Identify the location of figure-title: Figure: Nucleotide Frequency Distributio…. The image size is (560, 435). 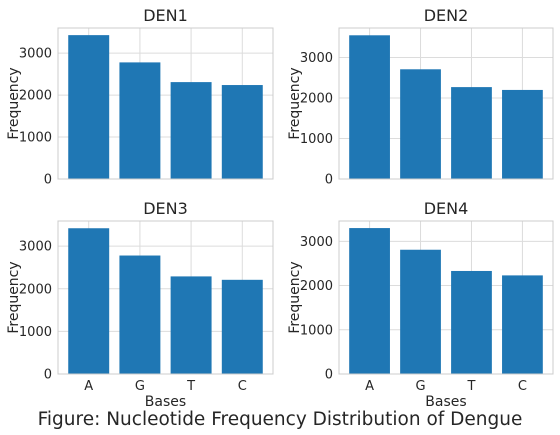
(280, 419).